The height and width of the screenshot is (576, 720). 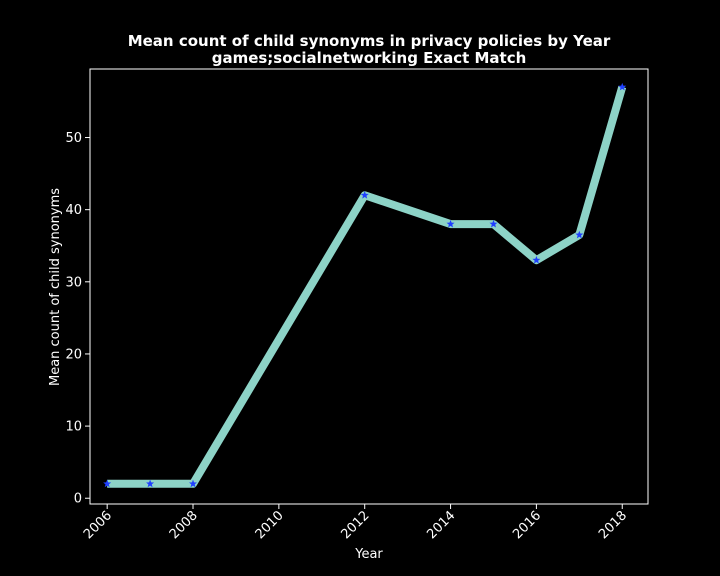 I want to click on x-tick-label: 2008, so click(x=184, y=525).